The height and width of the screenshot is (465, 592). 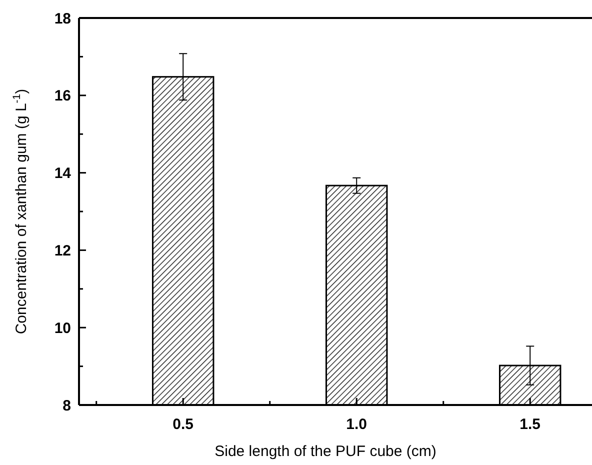 I want to click on x-tick-label: 1.0, so click(x=357, y=424).